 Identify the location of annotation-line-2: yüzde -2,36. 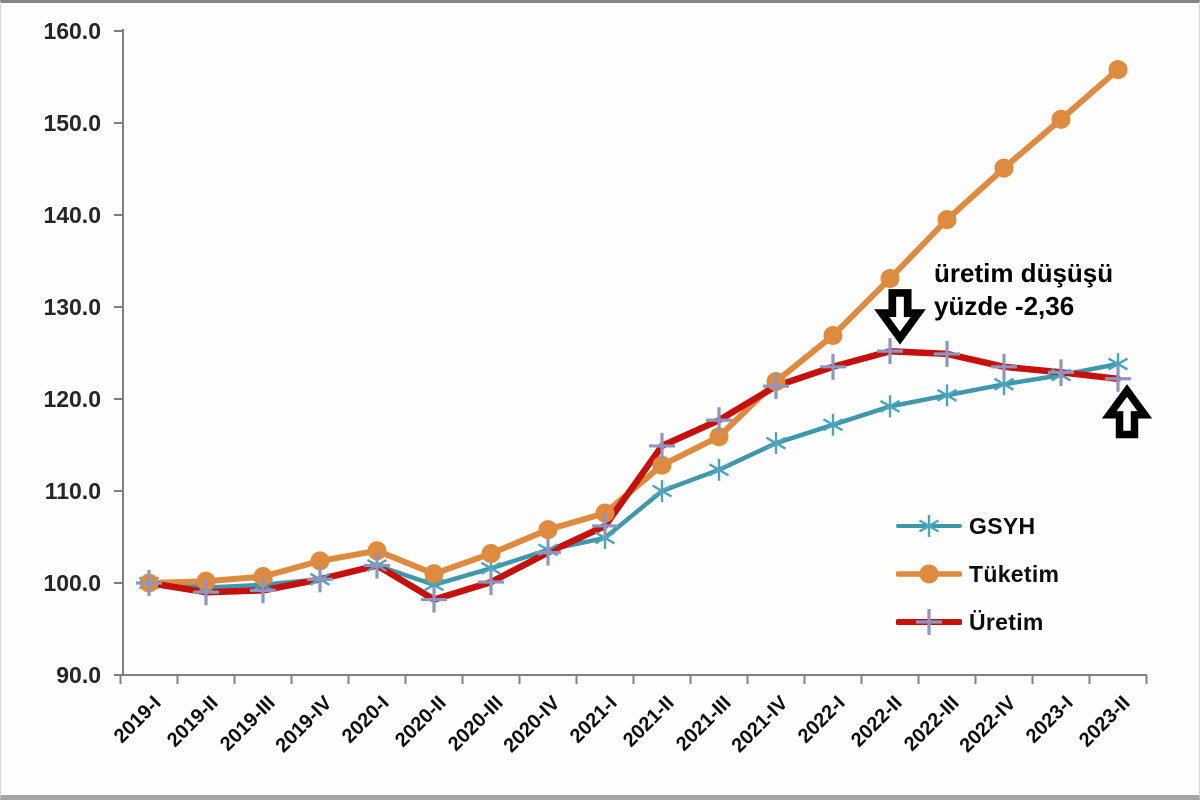
(1004, 306).